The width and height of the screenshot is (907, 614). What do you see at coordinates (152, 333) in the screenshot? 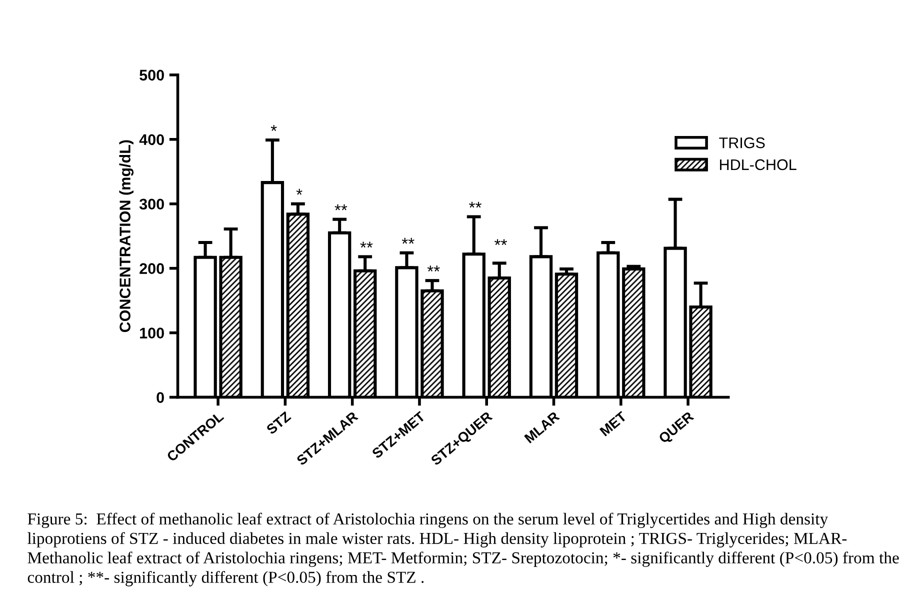
I see `y-tick-label: 100` at bounding box center [152, 333].